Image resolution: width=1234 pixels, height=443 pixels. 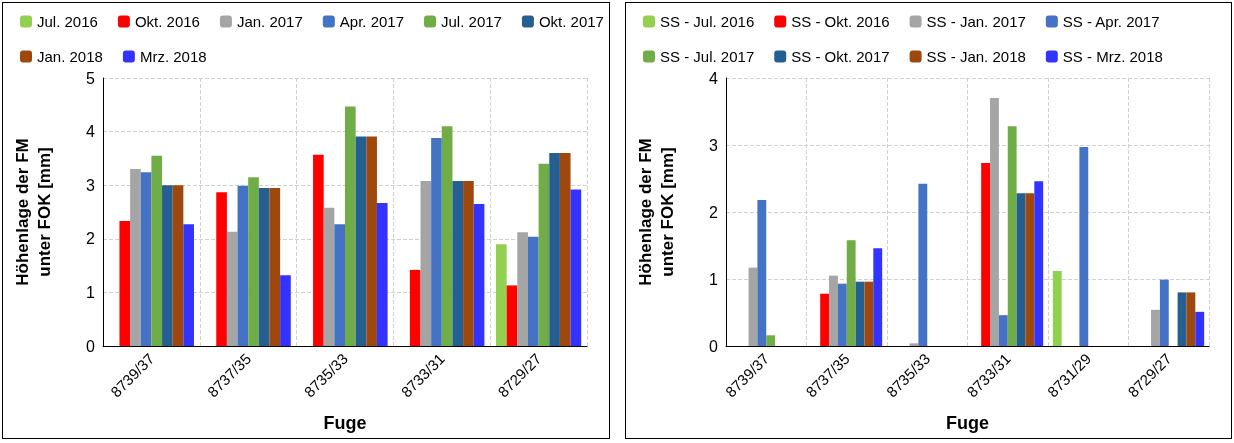 What do you see at coordinates (167, 21) in the screenshot?
I see `legend-label: Okt. 2016` at bounding box center [167, 21].